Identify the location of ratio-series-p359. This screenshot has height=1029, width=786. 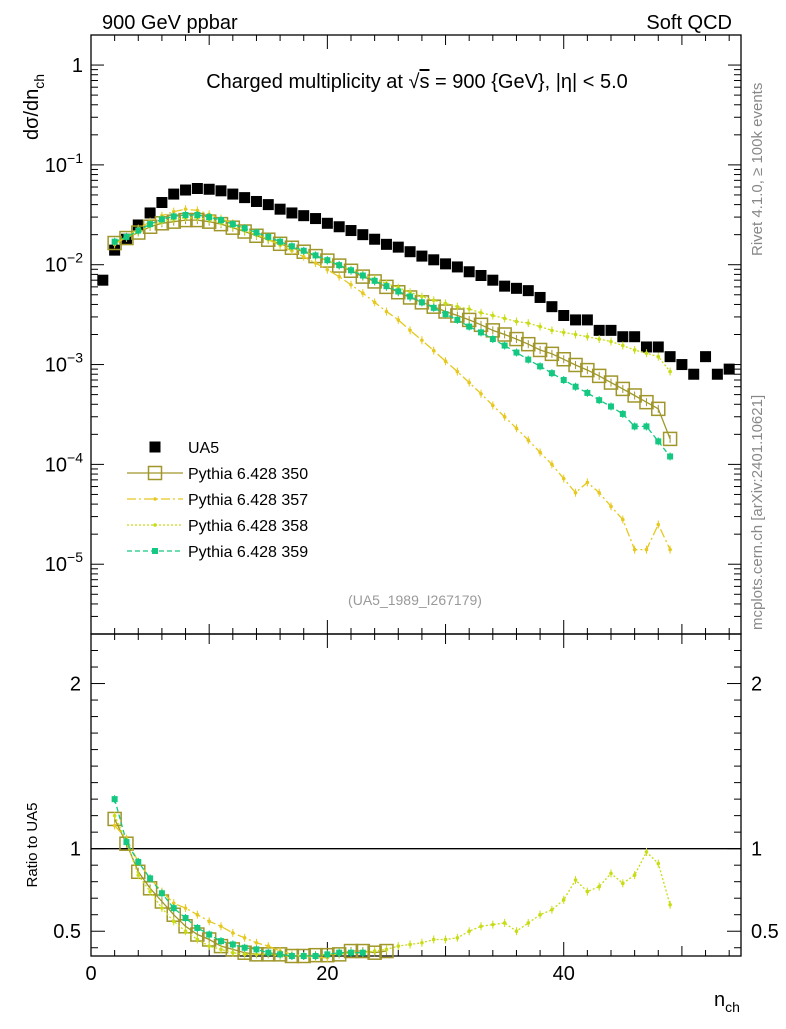
(238, 877).